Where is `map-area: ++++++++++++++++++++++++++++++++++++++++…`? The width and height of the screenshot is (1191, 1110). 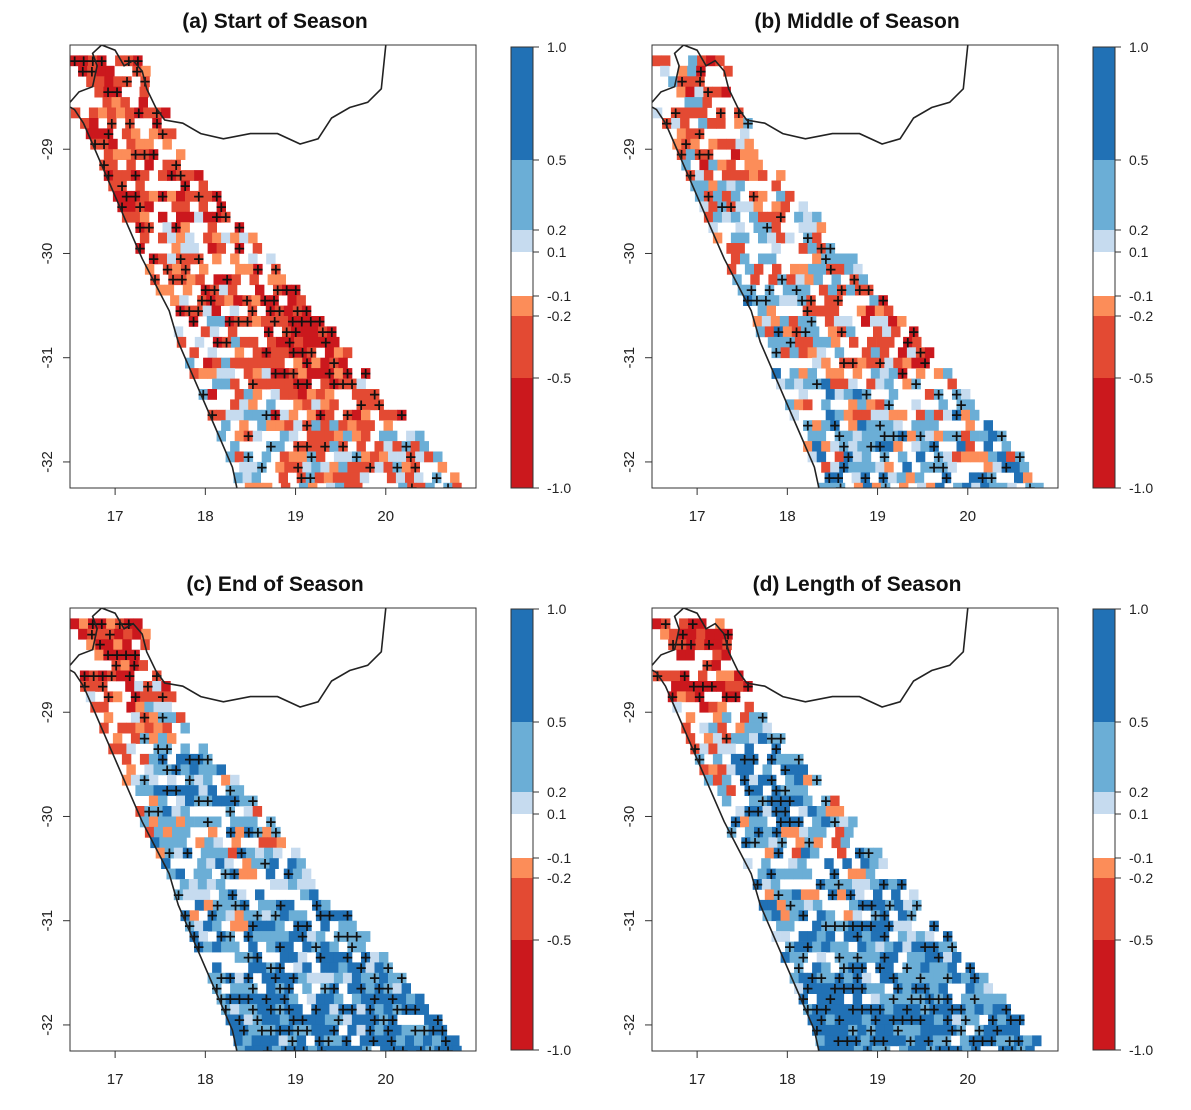 map-area: ++++++++++++++++++++++++++++++++++++++++… is located at coordinates (847, 829).